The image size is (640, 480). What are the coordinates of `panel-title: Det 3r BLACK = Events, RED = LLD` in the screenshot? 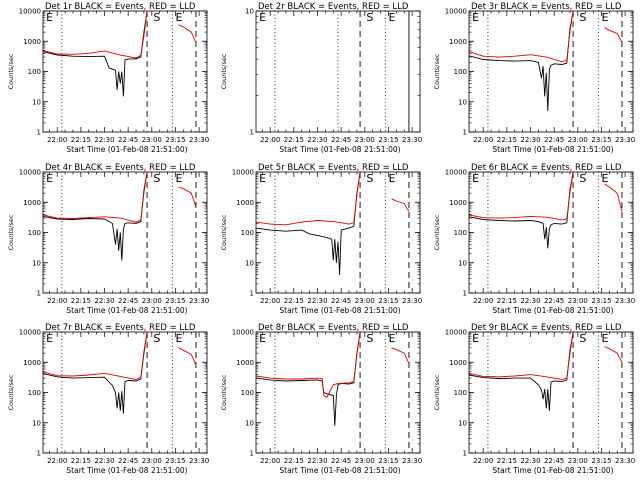 It's located at (546, 7).